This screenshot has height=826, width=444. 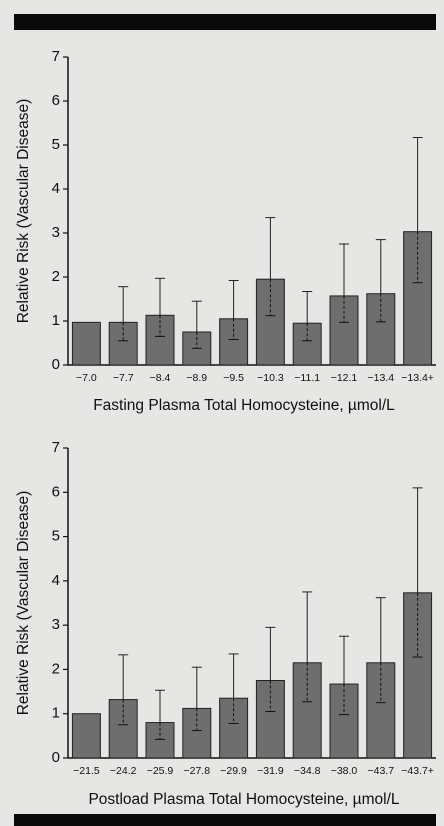 What do you see at coordinates (307, 771) in the screenshot?
I see `x-tick-label: −34.8` at bounding box center [307, 771].